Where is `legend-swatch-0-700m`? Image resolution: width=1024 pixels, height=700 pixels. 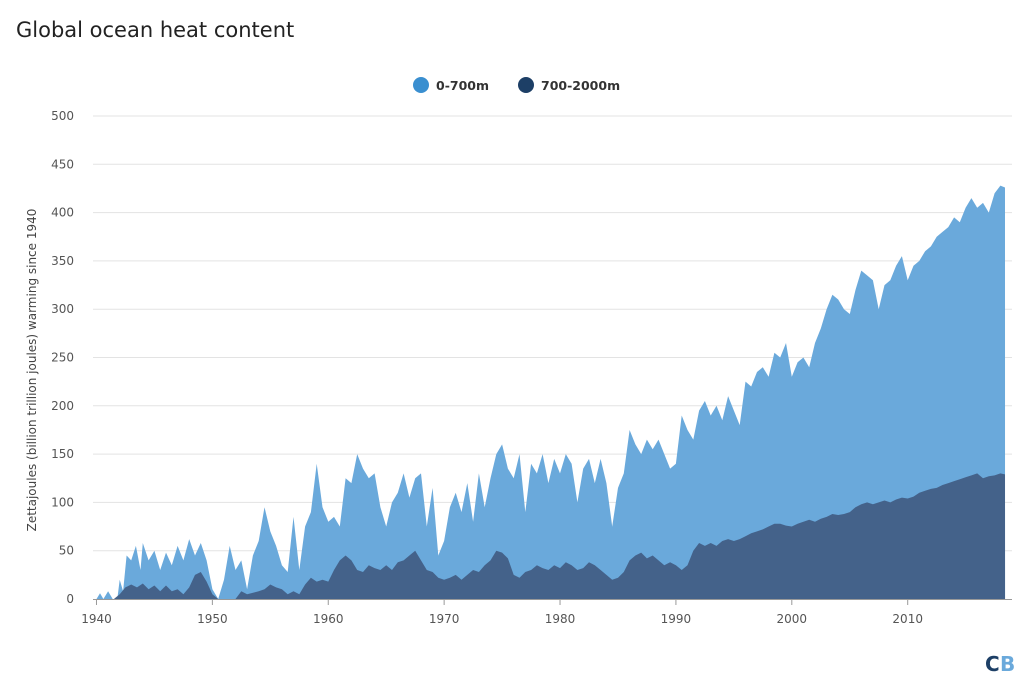 legend-swatch-0-700m is located at coordinates (421, 85).